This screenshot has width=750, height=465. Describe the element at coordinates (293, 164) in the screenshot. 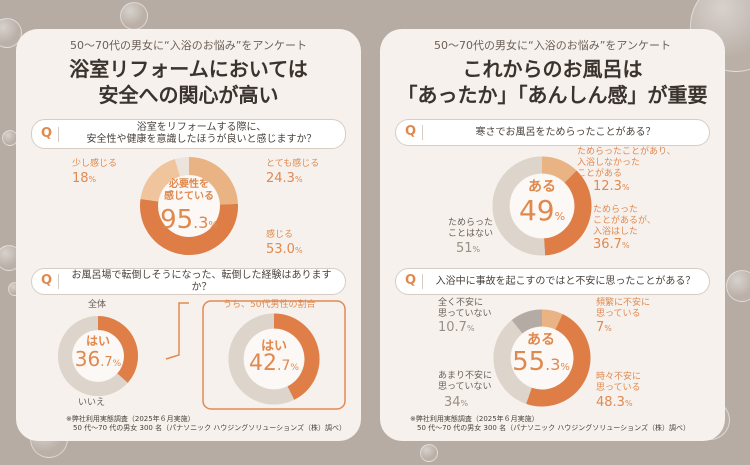

I see `slice-label-totemo: とても感じる` at that location.